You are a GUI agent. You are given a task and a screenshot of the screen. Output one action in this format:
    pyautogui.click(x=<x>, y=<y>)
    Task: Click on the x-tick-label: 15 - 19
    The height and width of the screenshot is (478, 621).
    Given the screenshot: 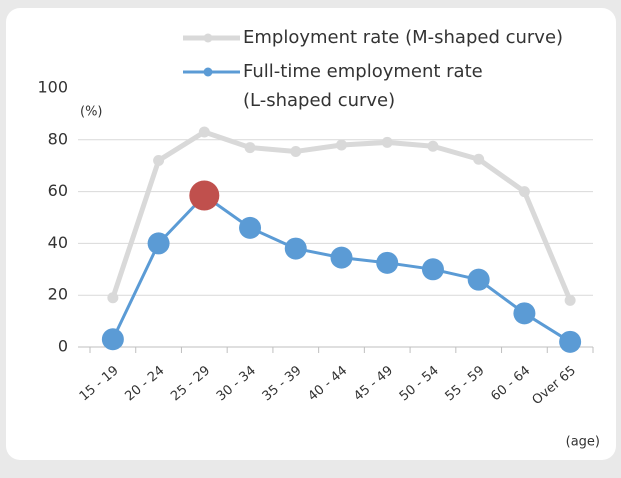 What is the action you would take?
    pyautogui.click(x=99, y=383)
    